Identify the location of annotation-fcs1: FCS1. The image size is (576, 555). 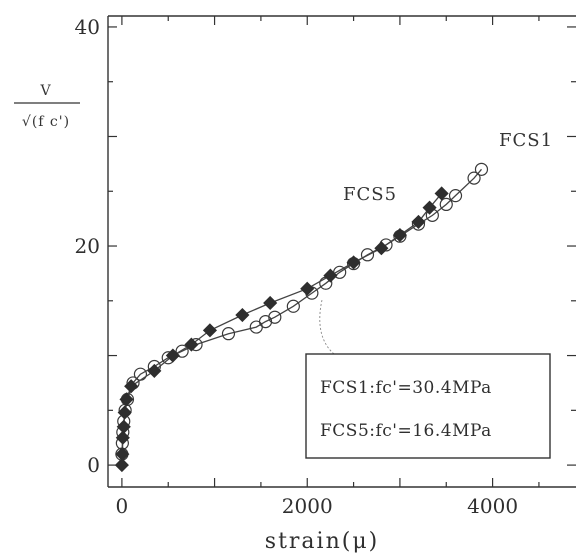
(526, 140).